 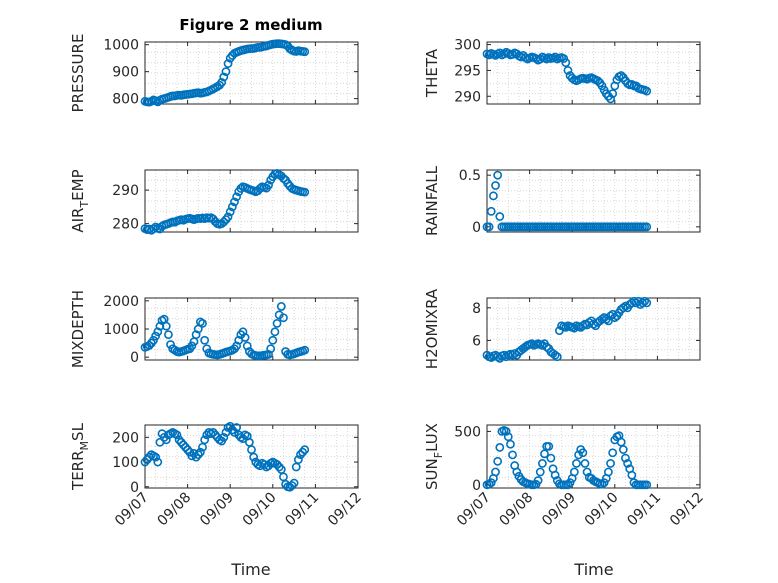 What do you see at coordinates (217, 510) in the screenshot?
I see `x-tick-label: 09/09` at bounding box center [217, 510].